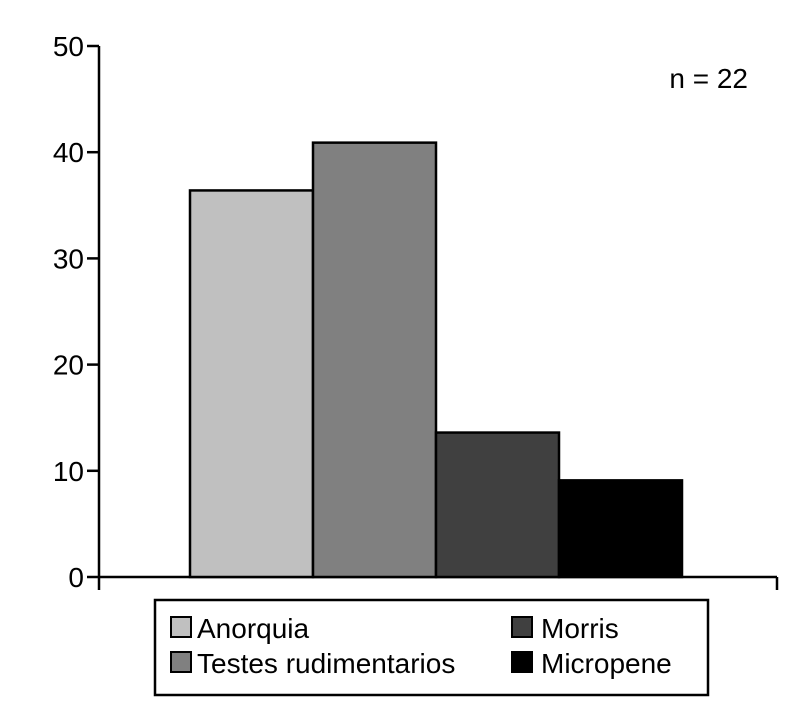 This screenshot has height=711, width=801. Describe the element at coordinates (522, 662) in the screenshot. I see `legend-swatch-micropene` at that location.